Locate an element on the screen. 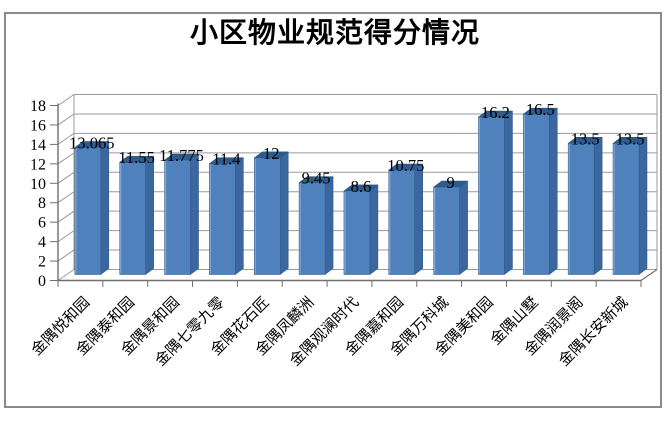  bar-data-label: 11.4 is located at coordinates (226, 159).